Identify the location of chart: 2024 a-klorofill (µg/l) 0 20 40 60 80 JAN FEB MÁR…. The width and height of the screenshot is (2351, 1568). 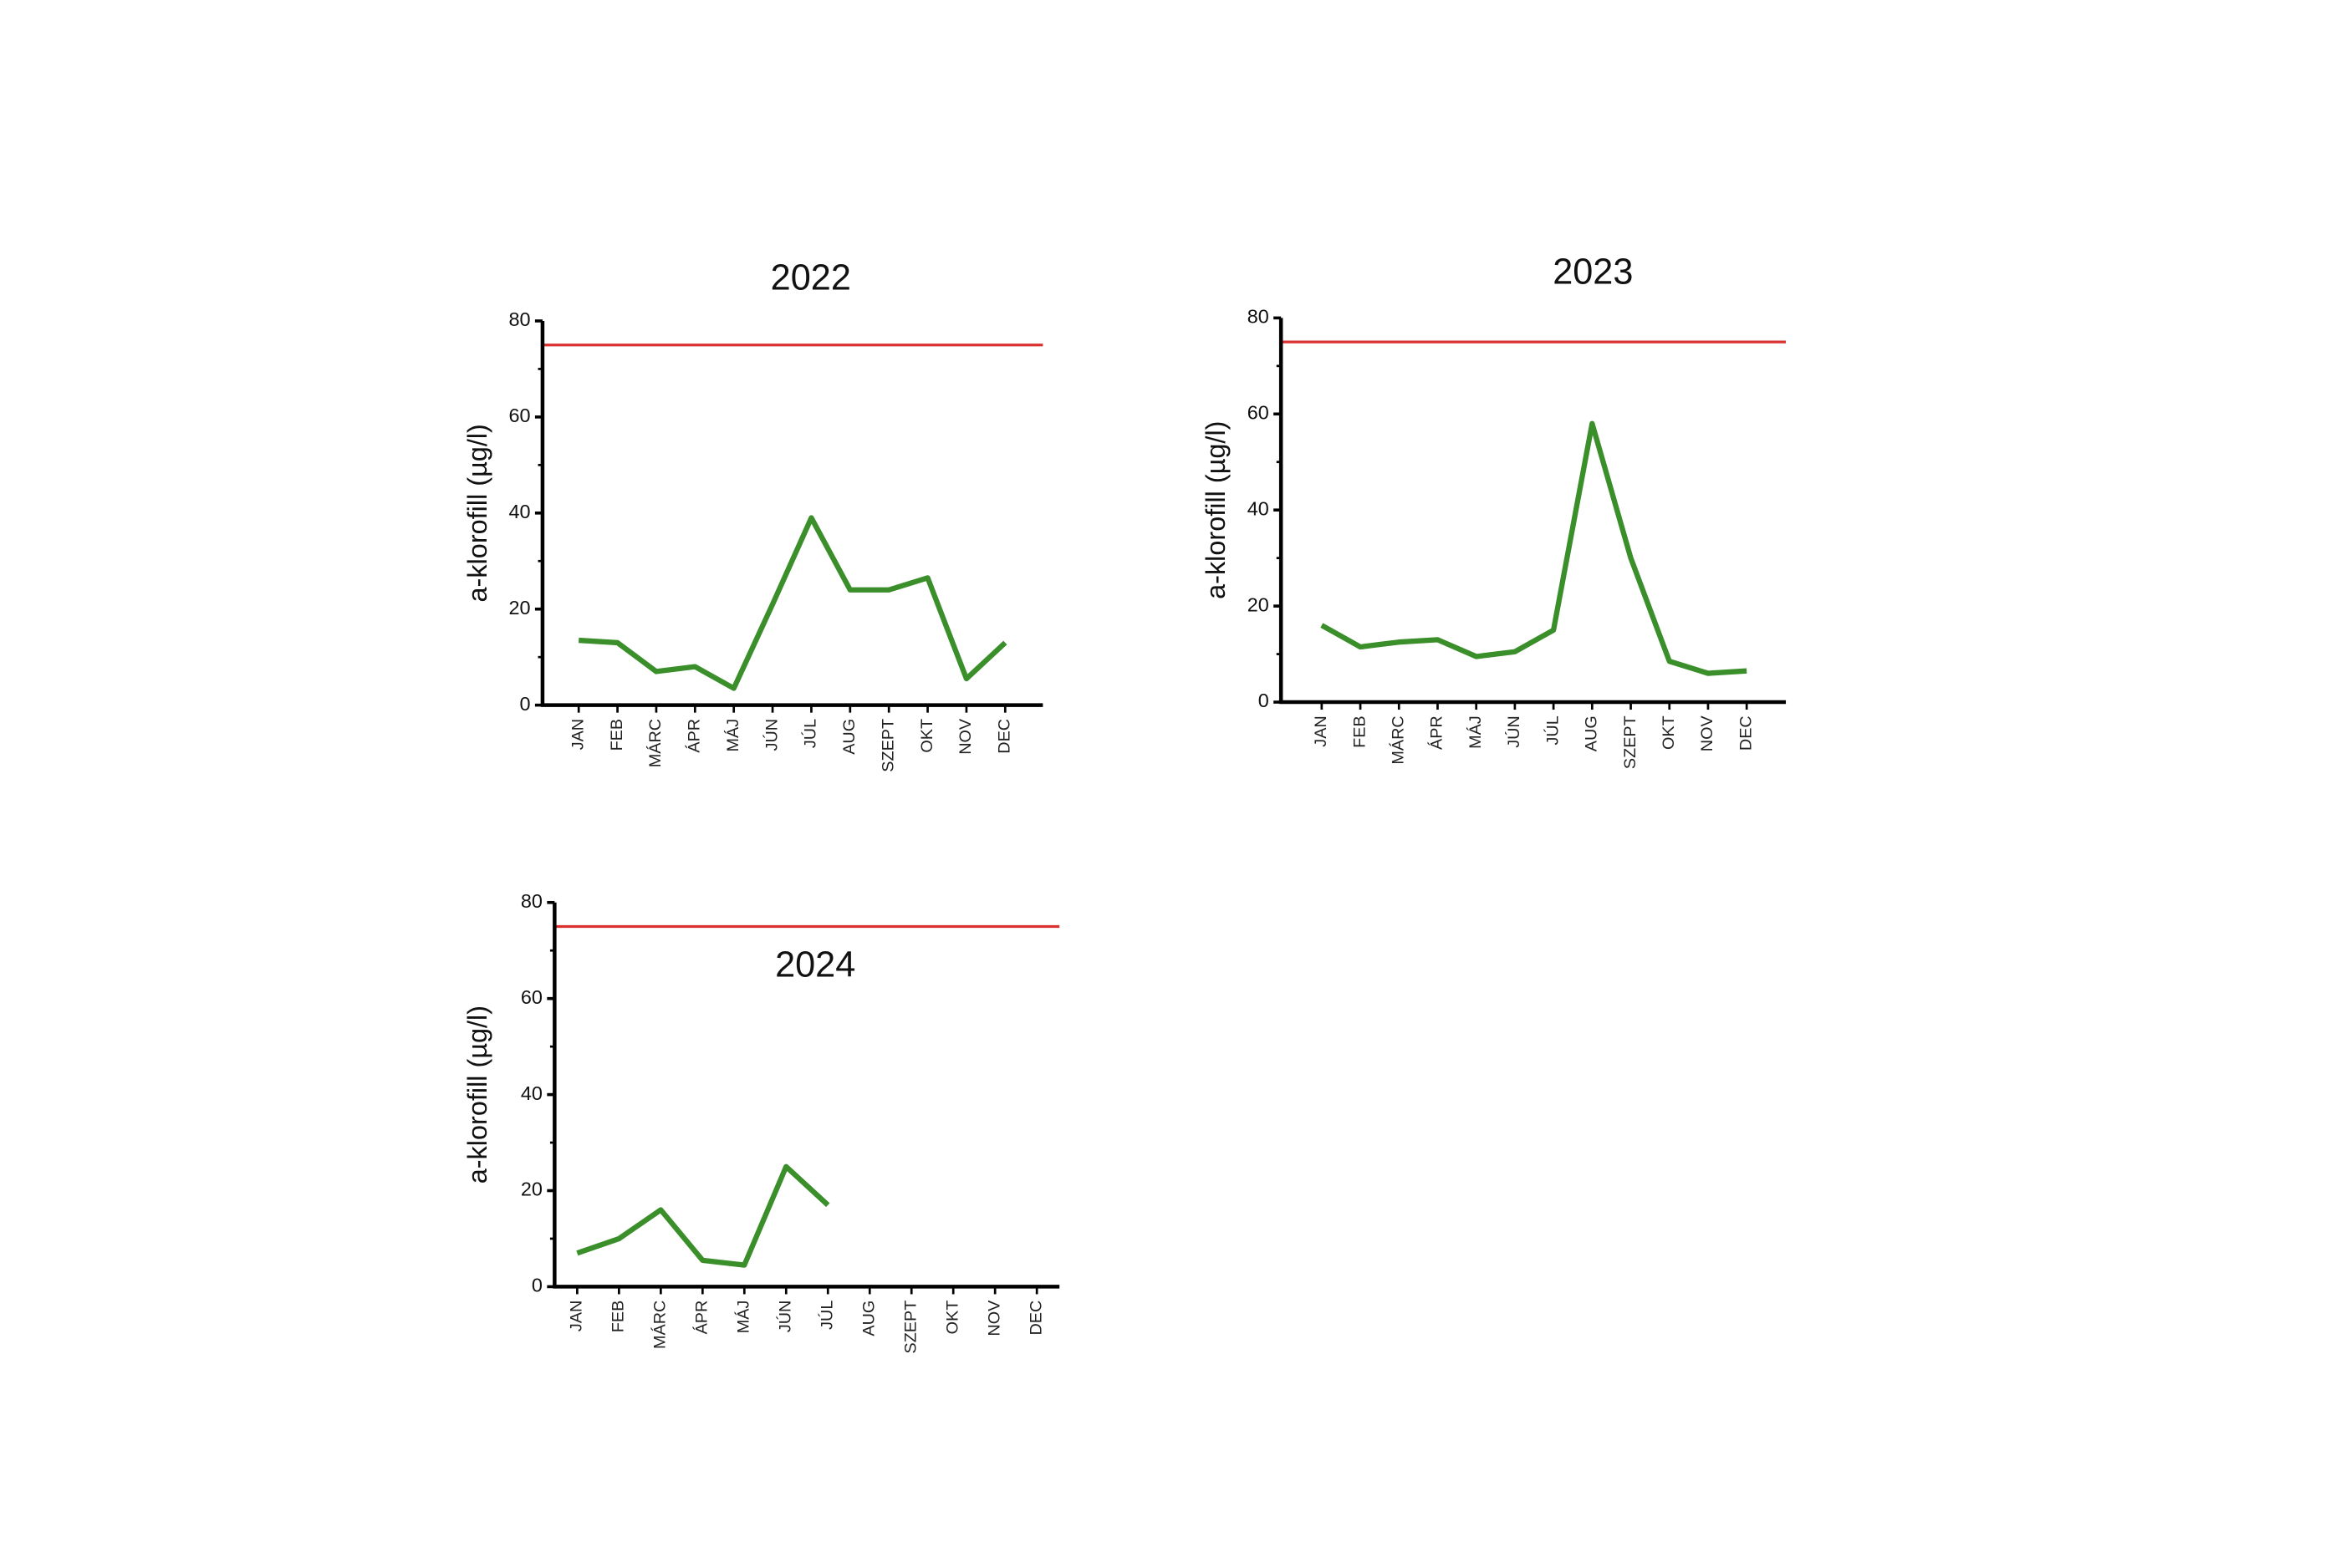
(761, 1122).